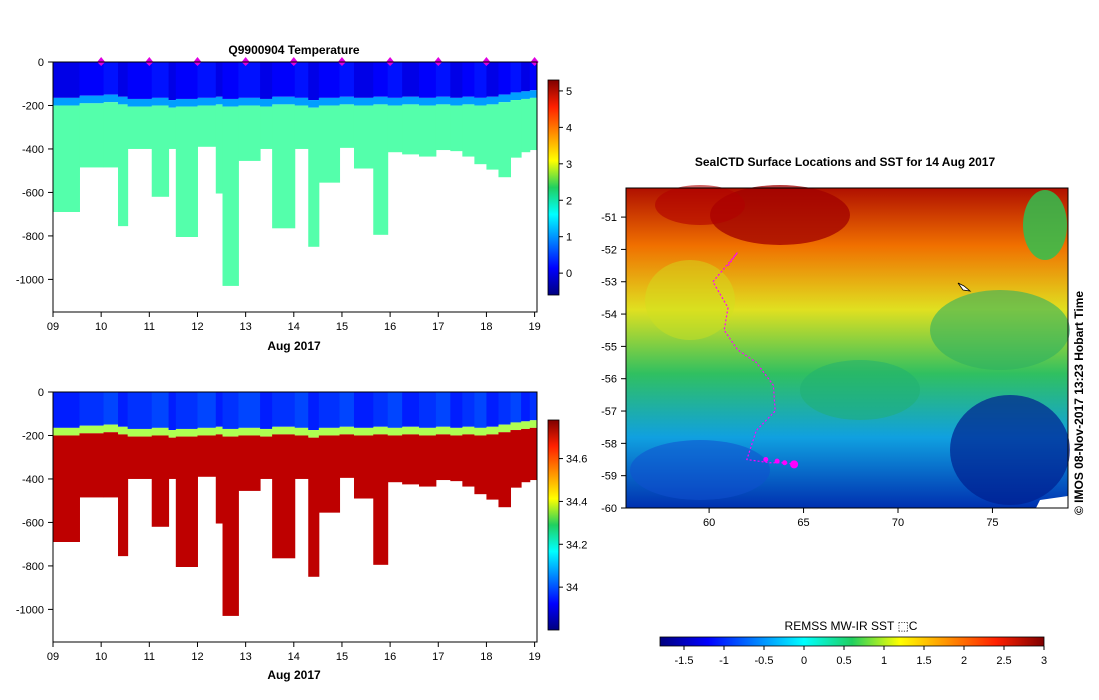  What do you see at coordinates (609, 283) in the screenshot?
I see `y-tick-label: -53` at bounding box center [609, 283].